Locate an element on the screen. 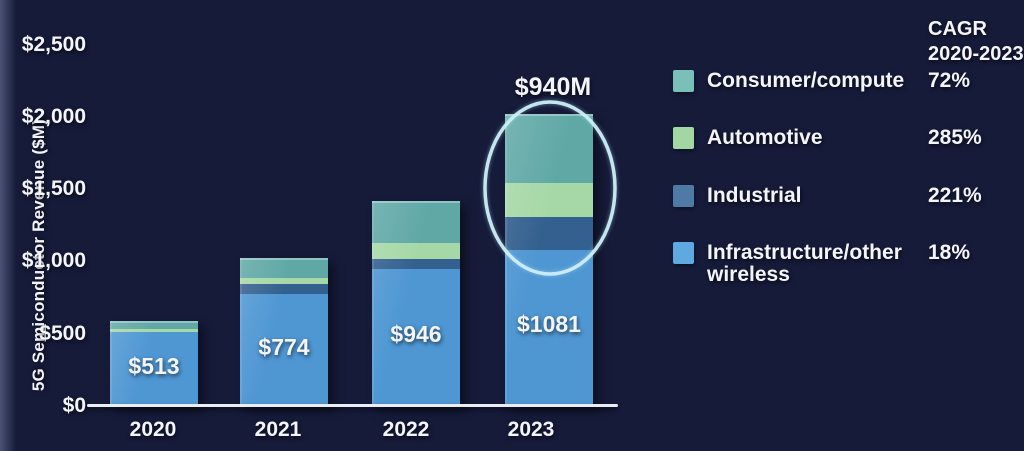  y-tick-1500: $1,500 is located at coordinates (53, 189).